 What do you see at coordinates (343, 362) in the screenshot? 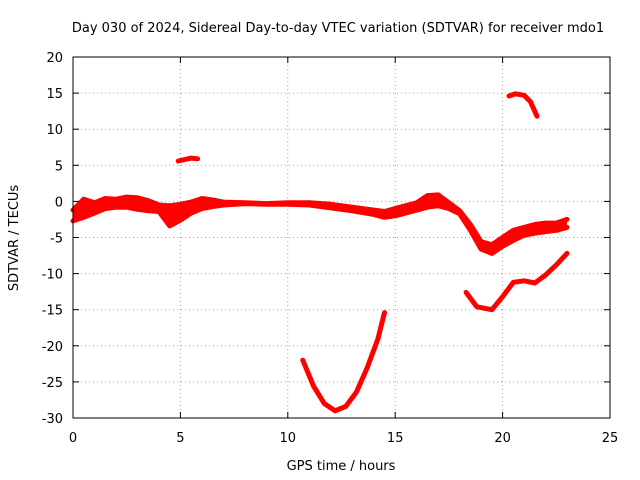
I see `series-dip-segment` at bounding box center [343, 362].